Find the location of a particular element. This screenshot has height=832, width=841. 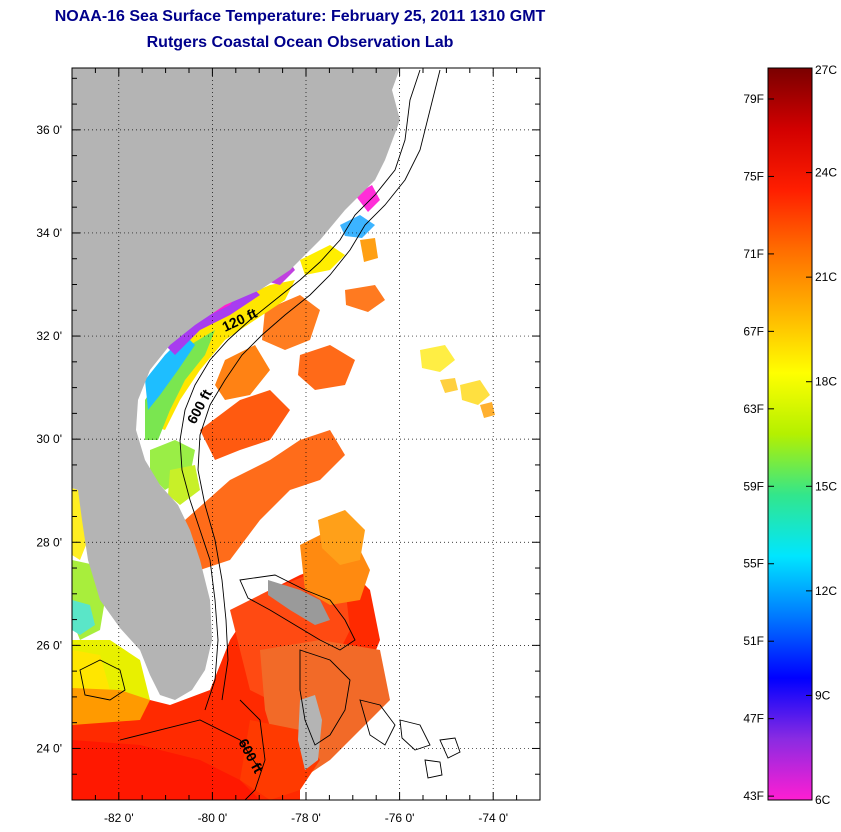

lat-tick-label: 34 0' is located at coordinates (49, 233).